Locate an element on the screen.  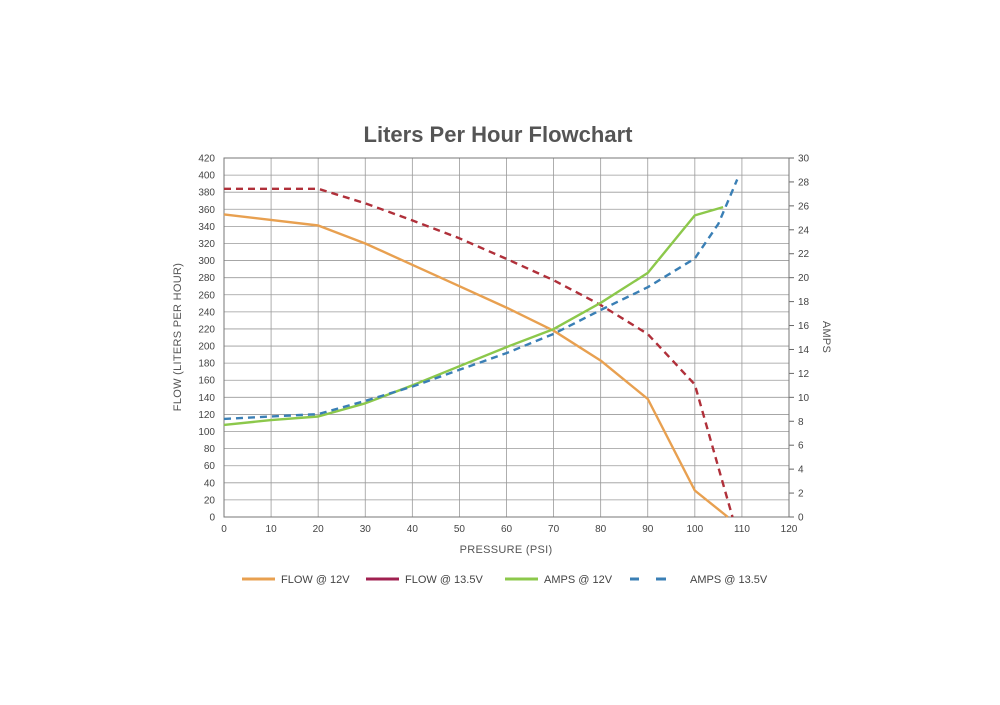
y2-tick-label: 20 is located at coordinates (804, 278).